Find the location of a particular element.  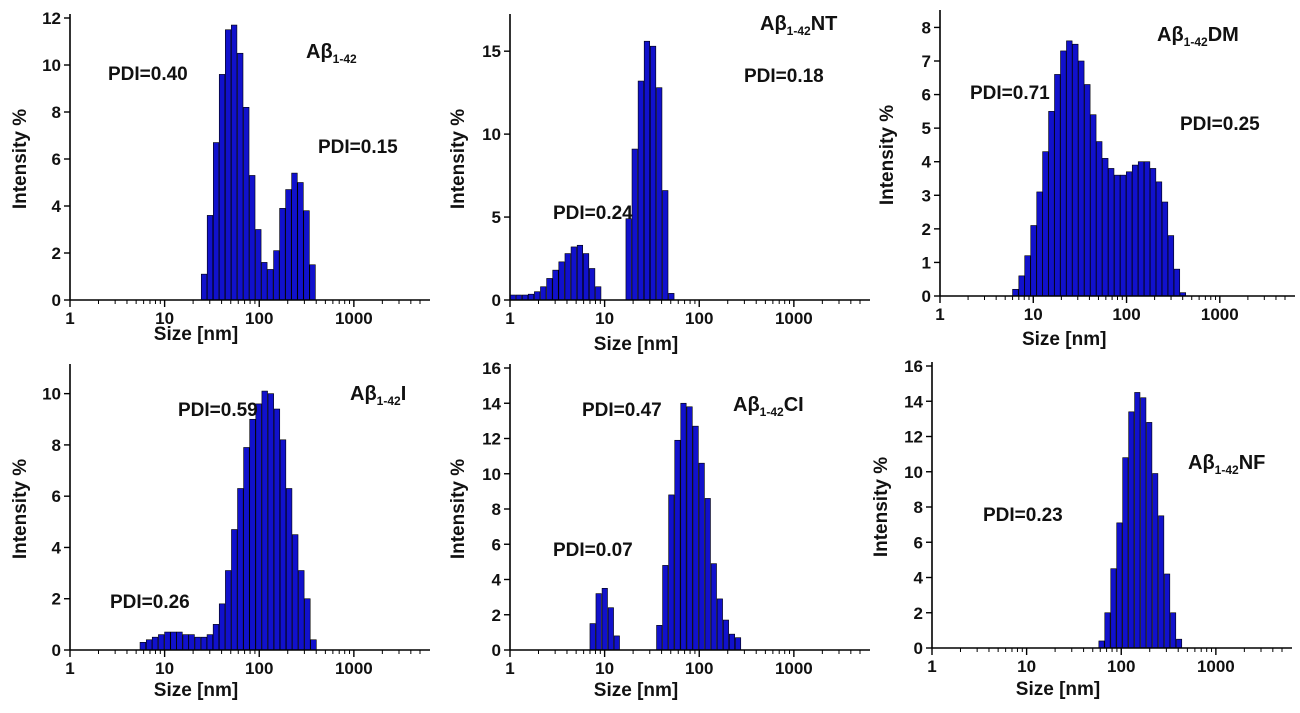

title-suffix: DM is located at coordinates (1223, 35).